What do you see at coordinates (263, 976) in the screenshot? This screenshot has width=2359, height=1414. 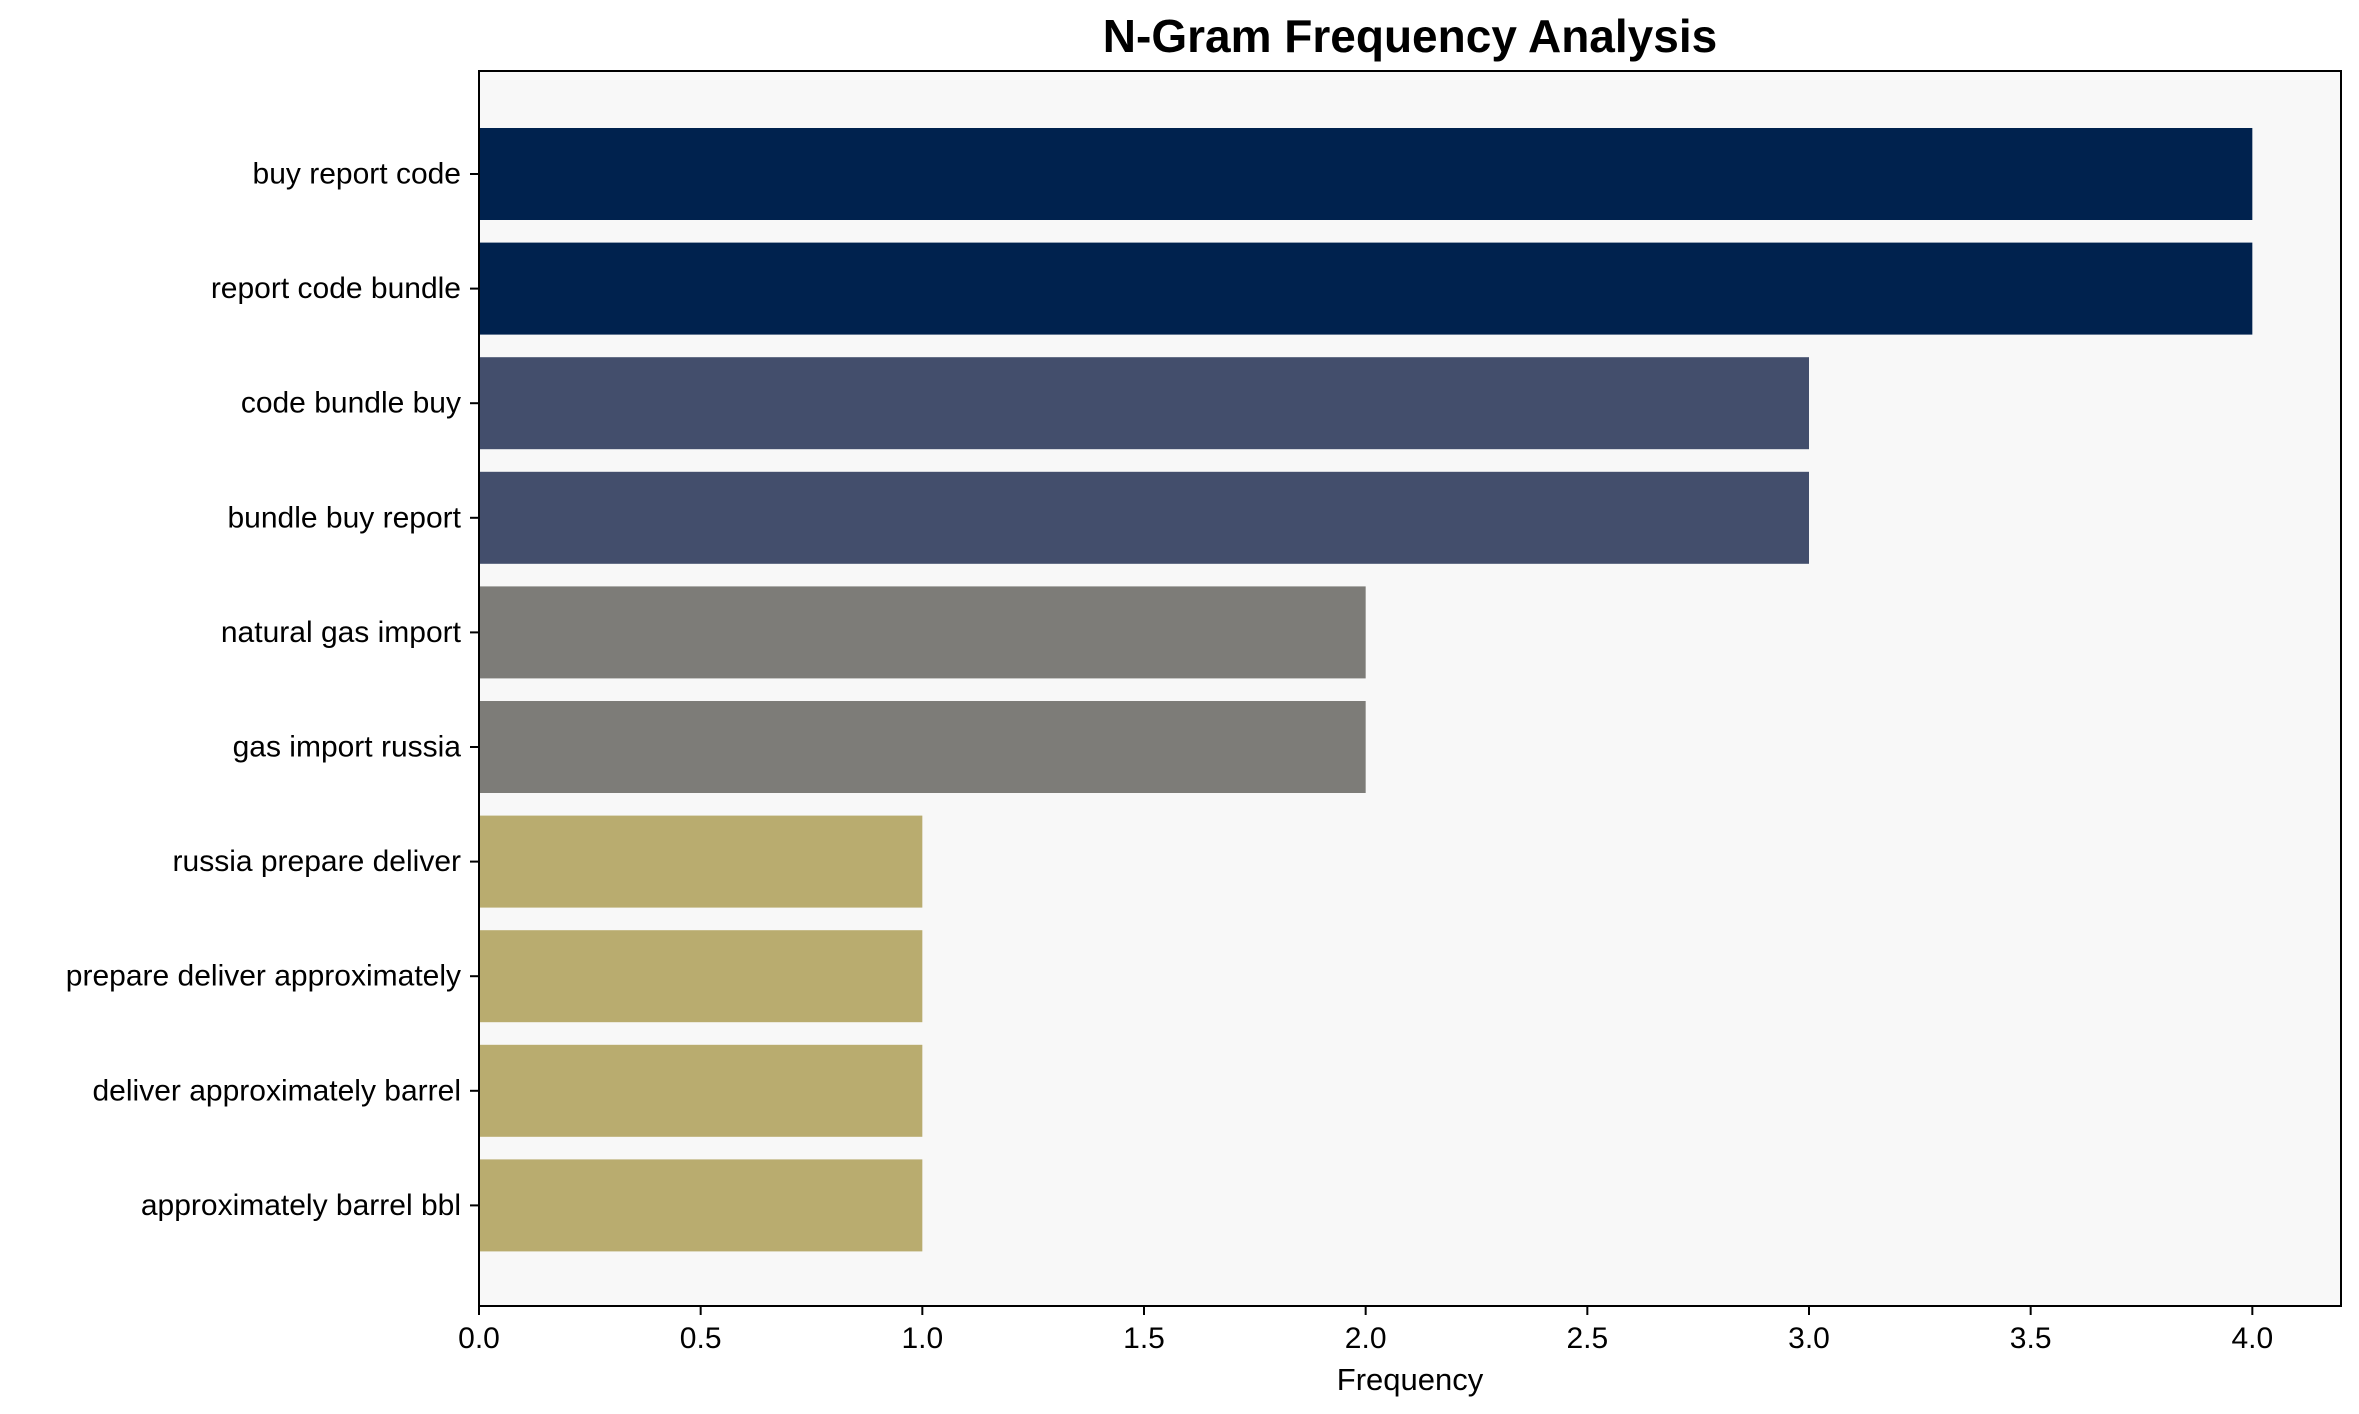 I see `y-tick-label: prepare deliver approximately` at bounding box center [263, 976].